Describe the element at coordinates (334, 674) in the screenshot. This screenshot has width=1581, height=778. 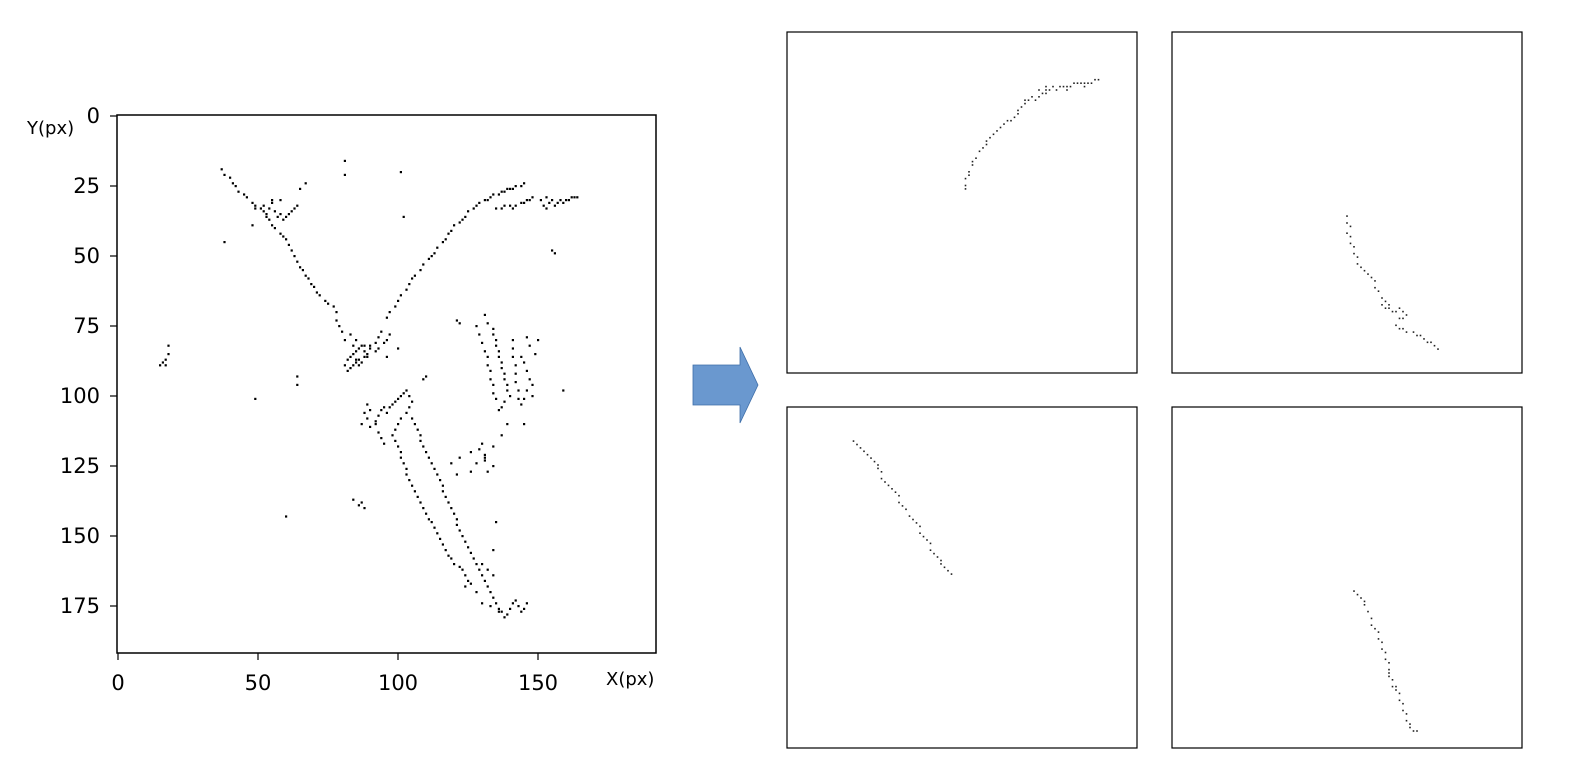
I see `x-ticks: 0 50 100 150` at that location.